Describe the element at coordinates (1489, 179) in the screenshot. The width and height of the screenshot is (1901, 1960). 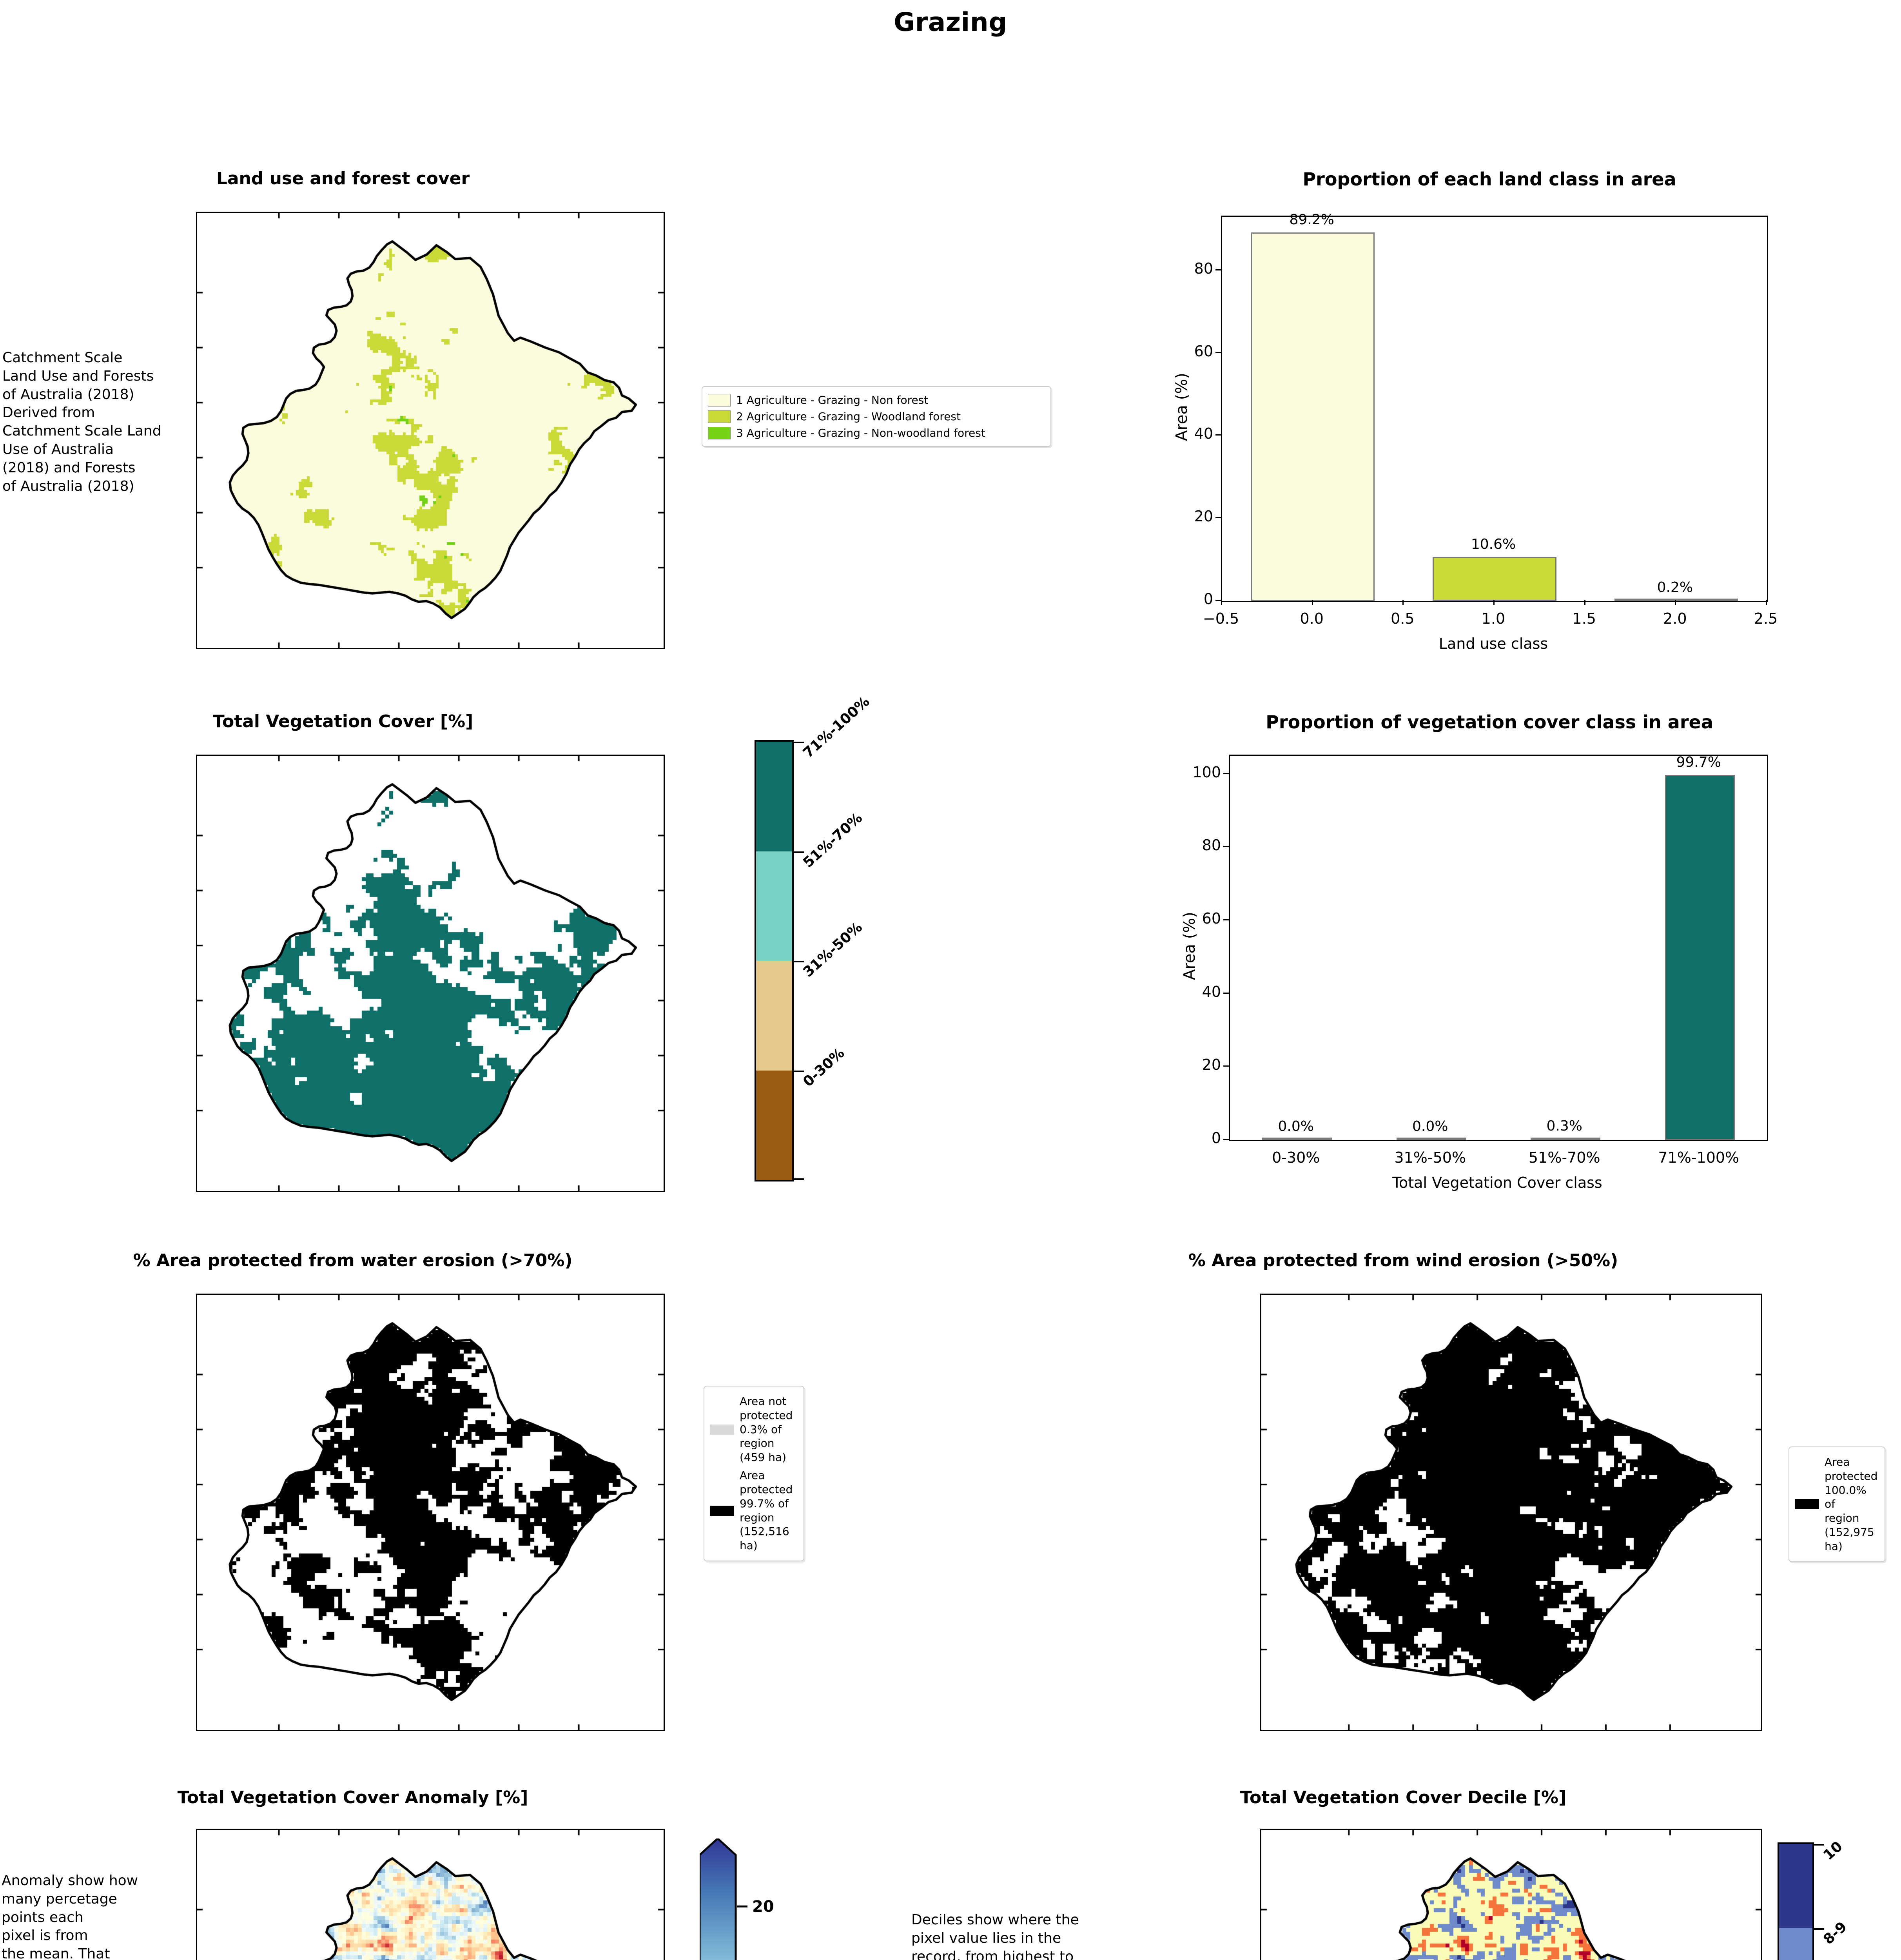
I see `chart1-title: Proportion of each land class in area` at that location.